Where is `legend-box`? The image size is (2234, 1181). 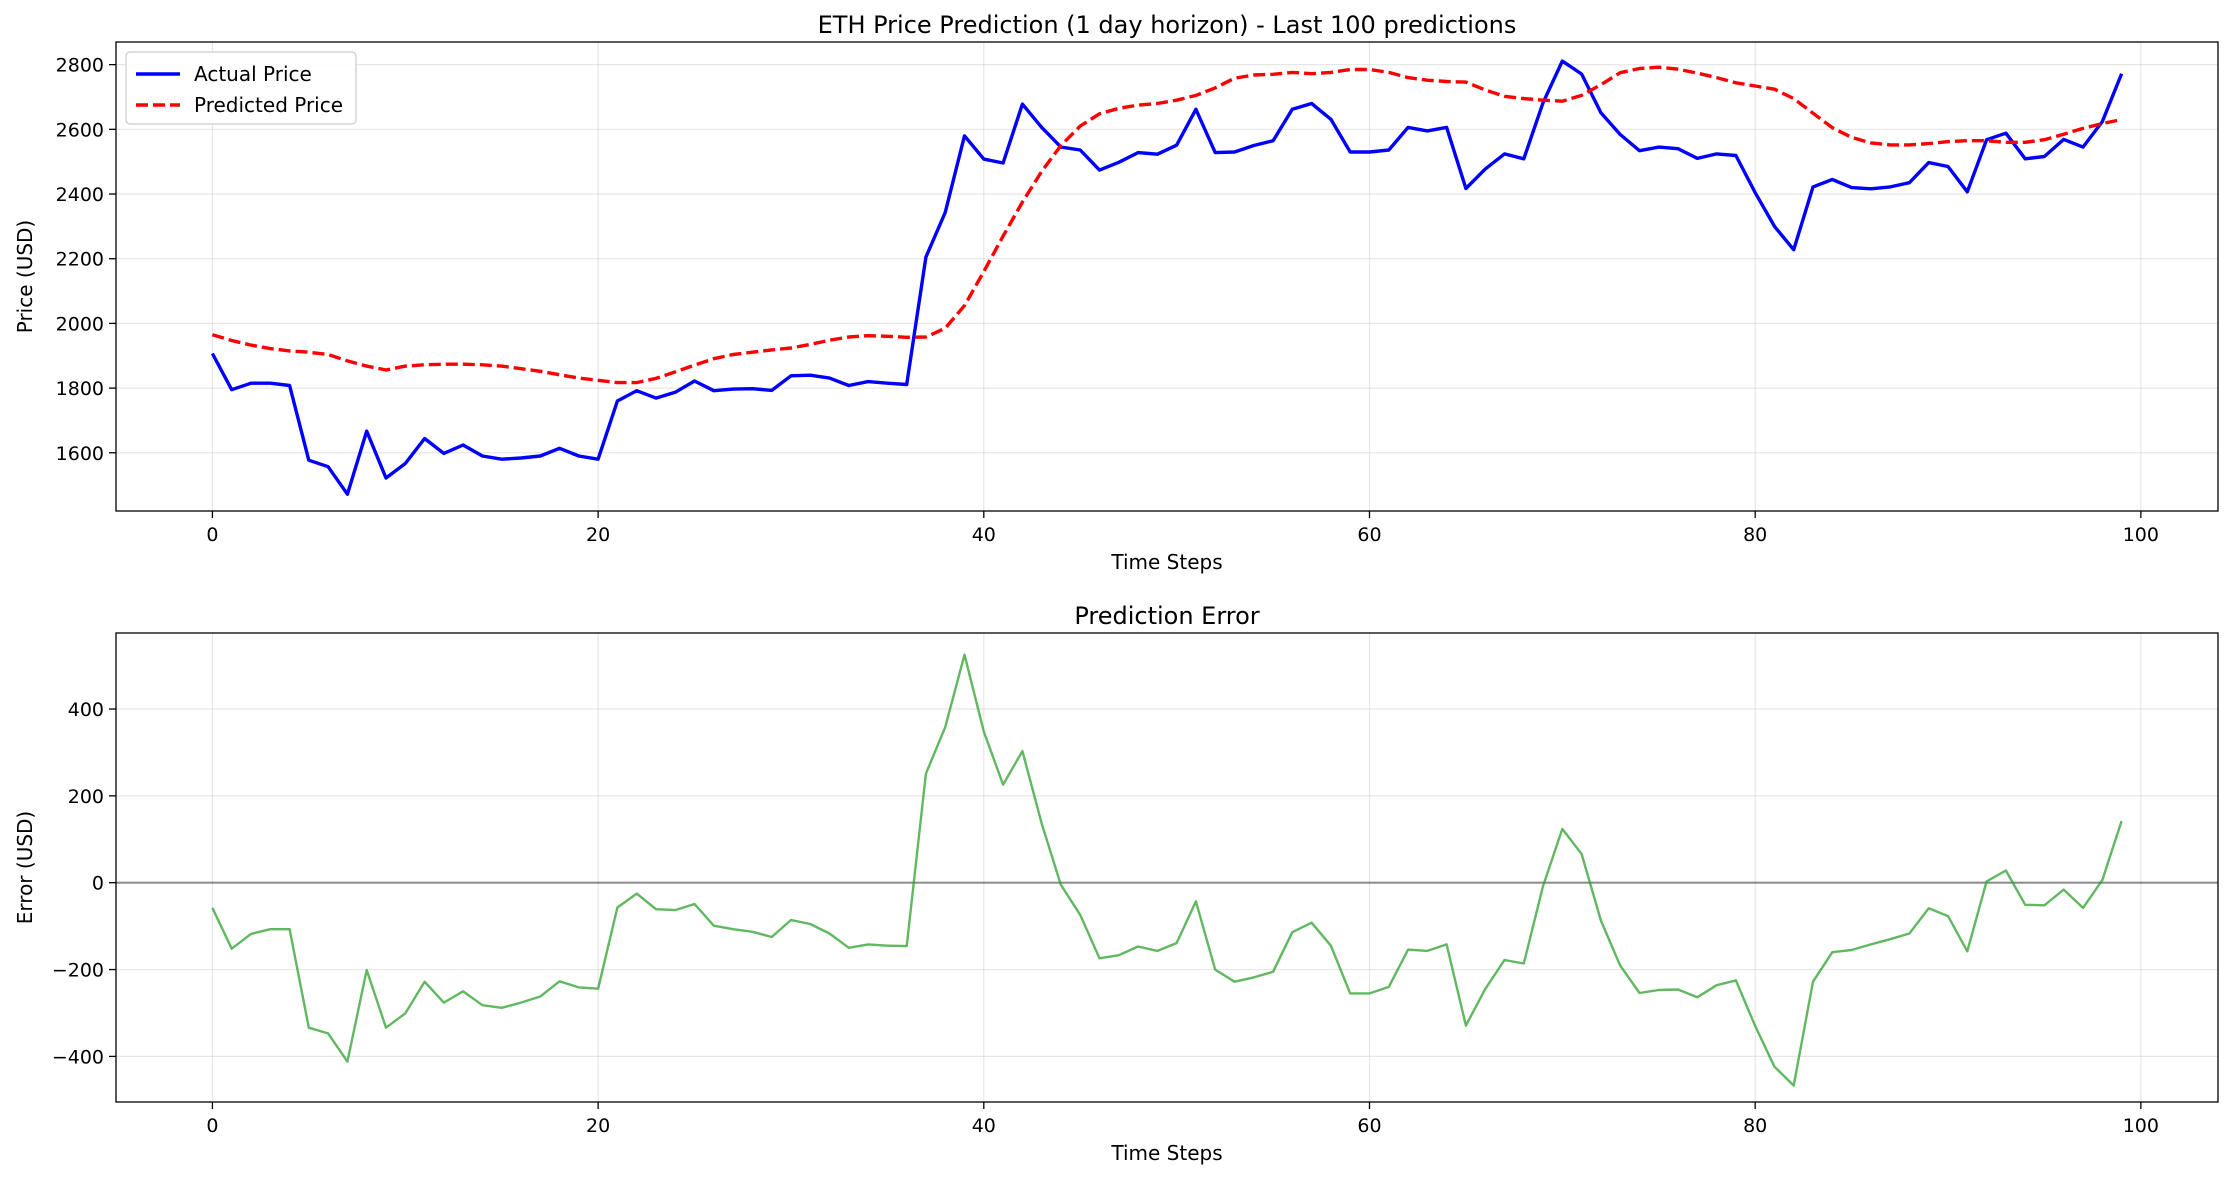
legend-box is located at coordinates (241, 88).